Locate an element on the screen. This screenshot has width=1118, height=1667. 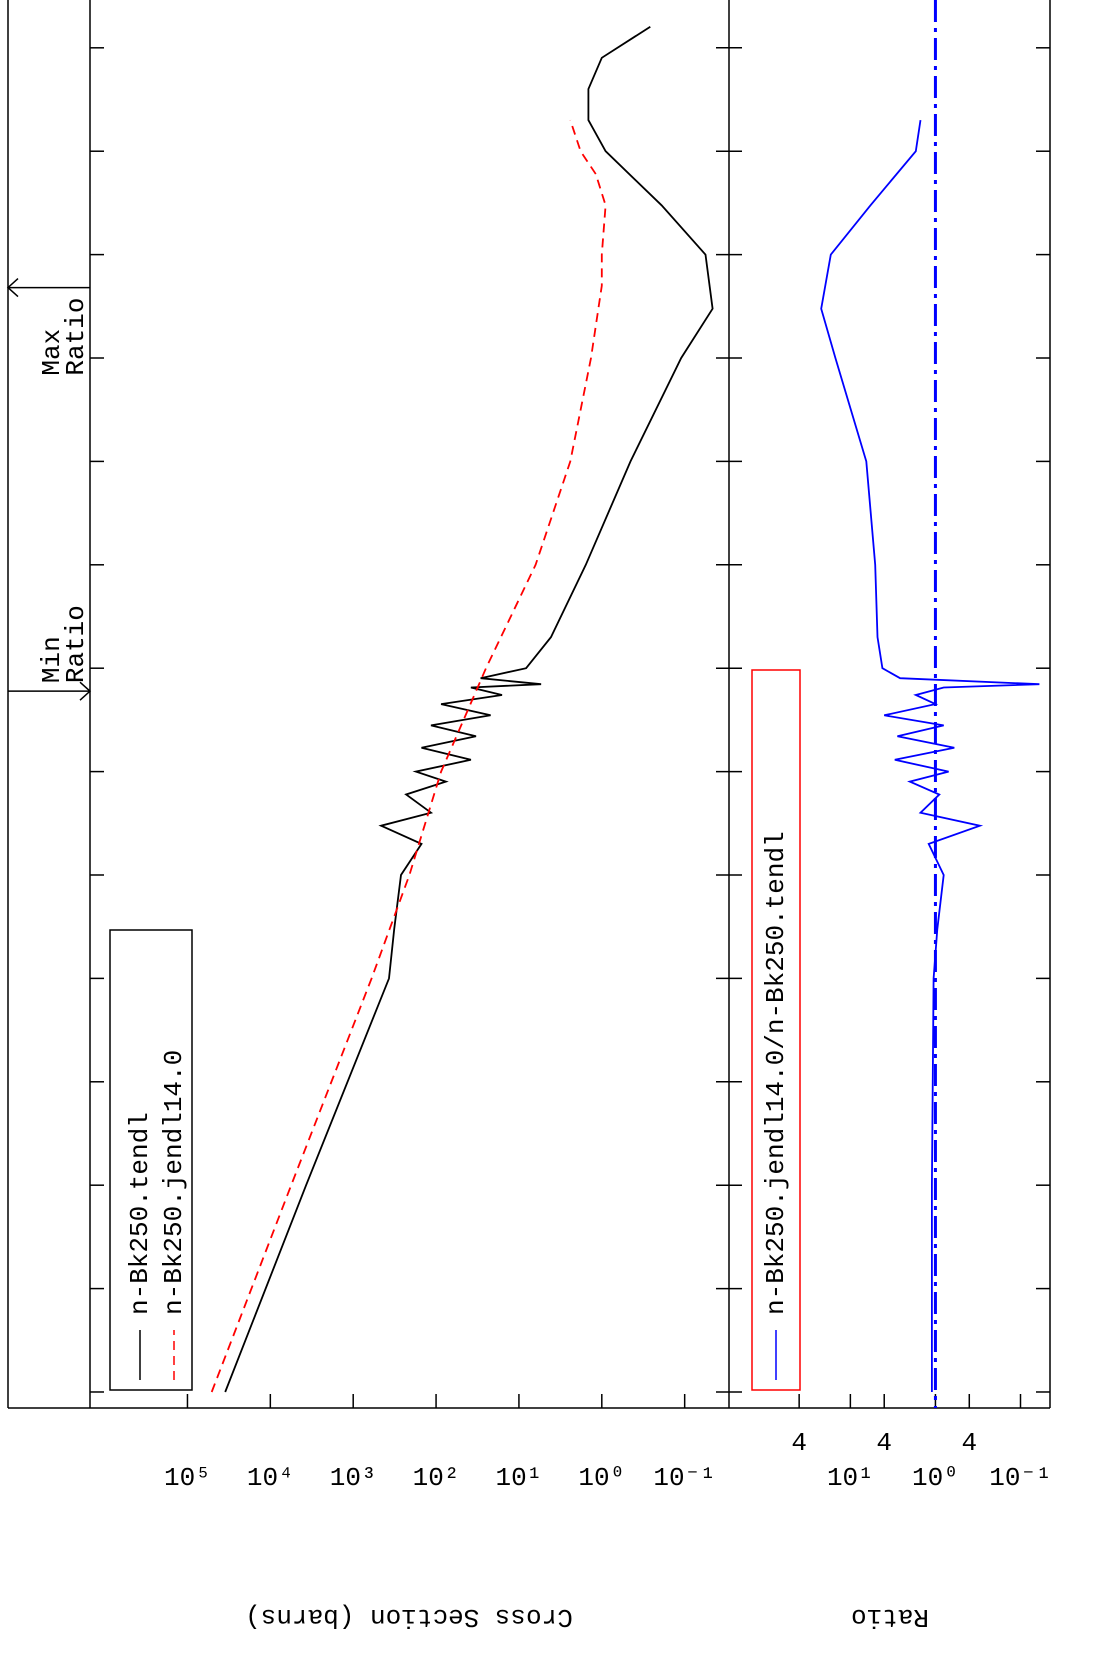
y-tick-label: 10³ is located at coordinates (353, 1478).